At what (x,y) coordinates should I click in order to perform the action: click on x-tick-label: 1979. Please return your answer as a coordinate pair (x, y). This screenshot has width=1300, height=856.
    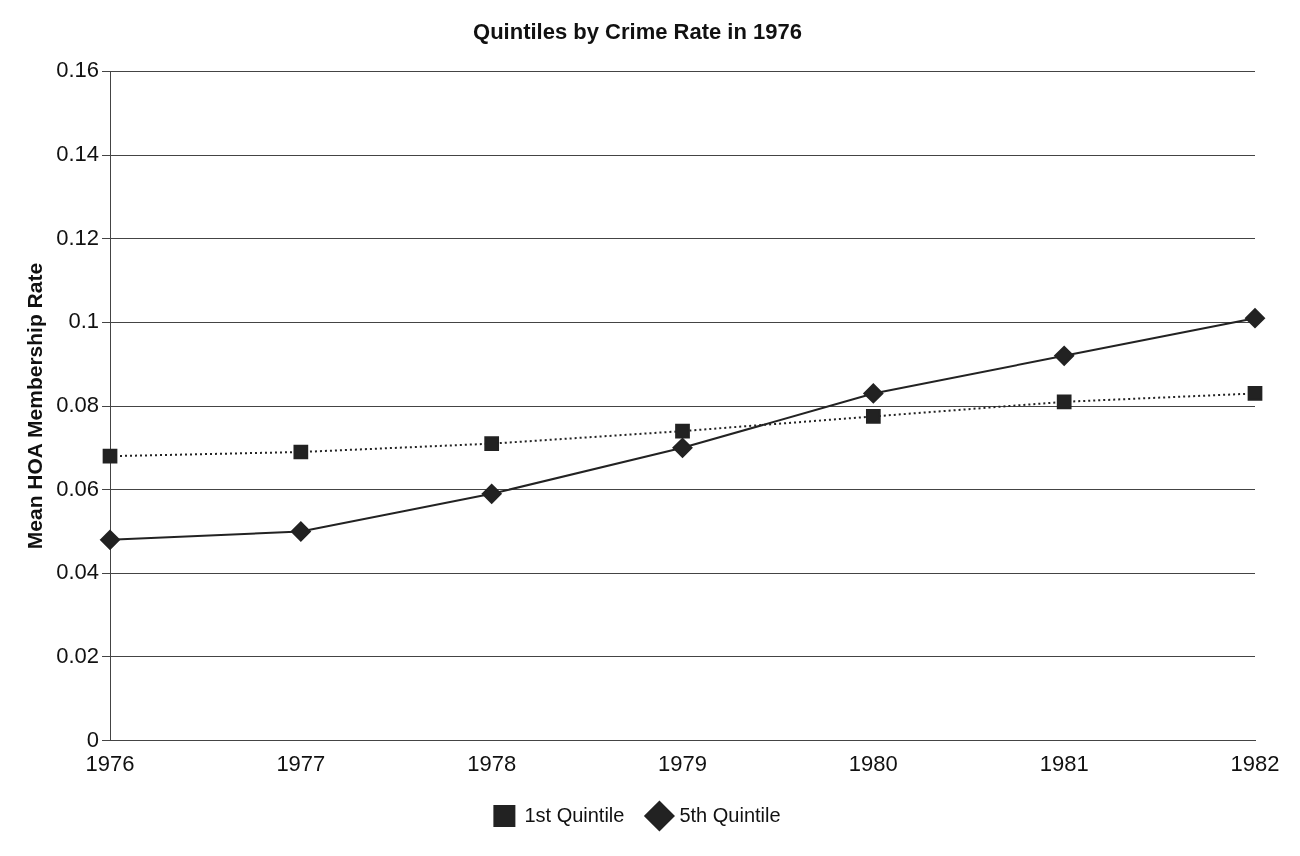
    Looking at the image, I should click on (682, 763).